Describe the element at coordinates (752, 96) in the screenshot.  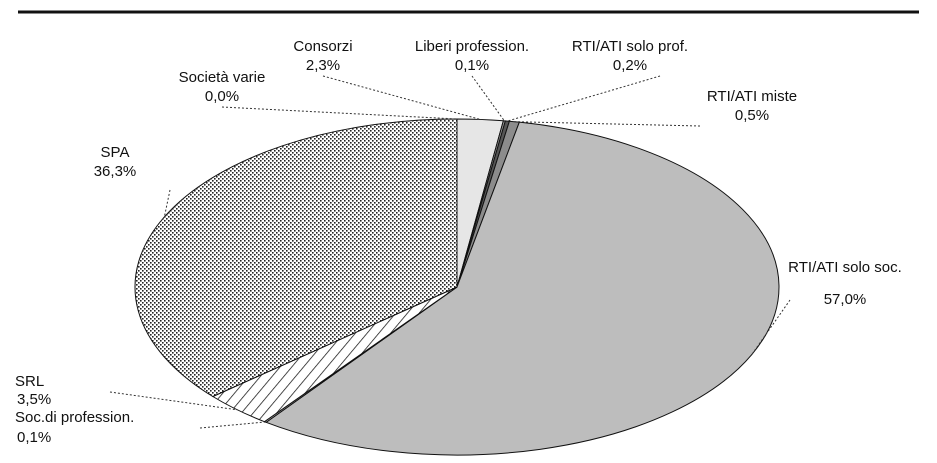
I see `slice-label: RTI/ATI miste` at that location.